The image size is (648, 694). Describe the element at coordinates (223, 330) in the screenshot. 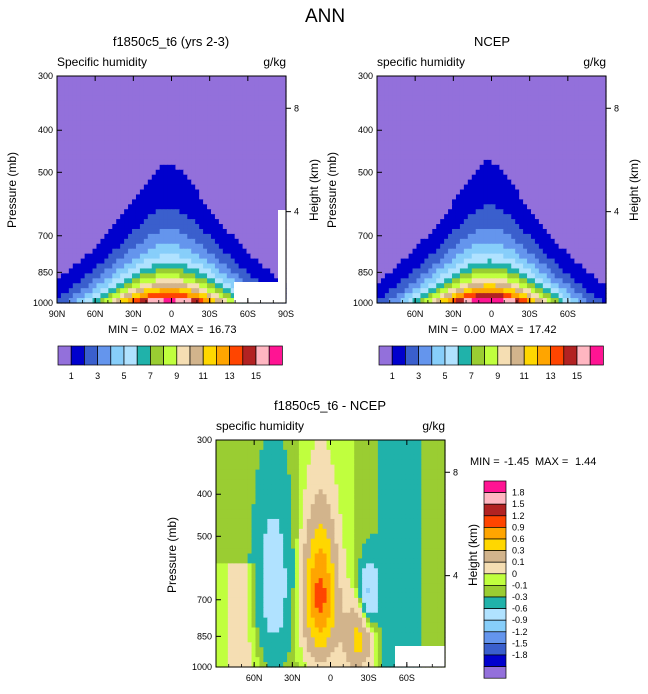

I see `panel-model-max-value: 16.73` at that location.